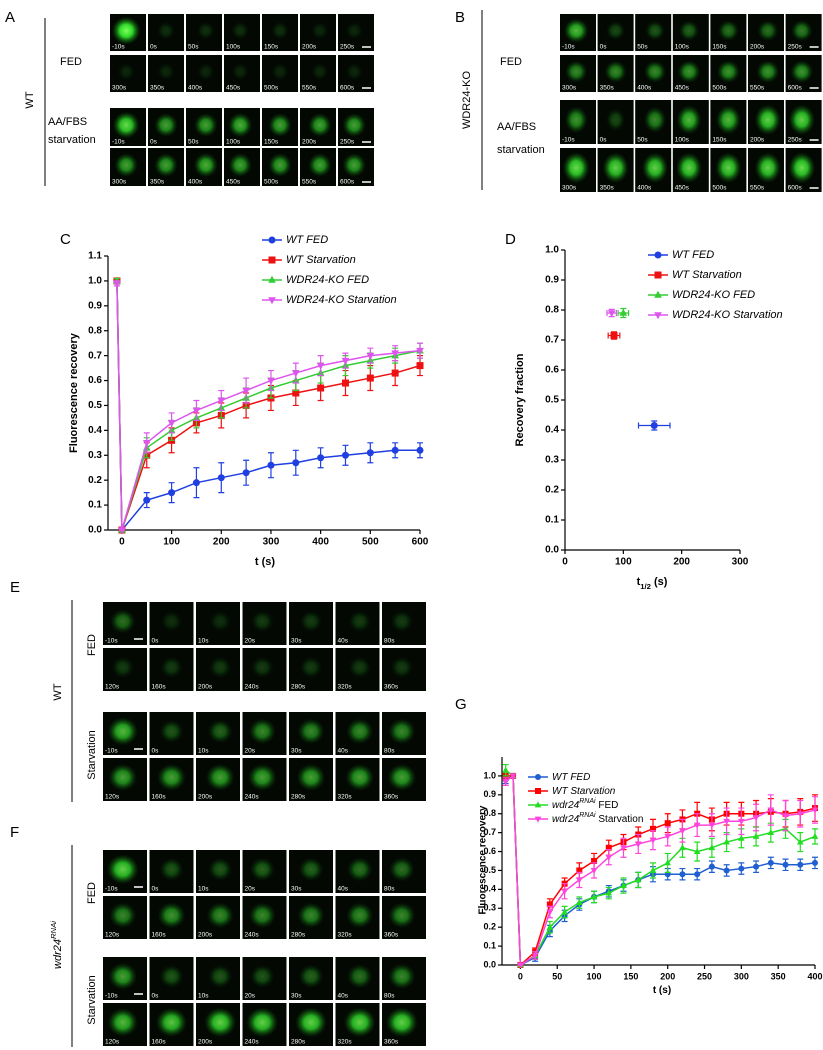 The width and height of the screenshot is (823, 1050). I want to click on image-tile: 50s, so click(204, 32).